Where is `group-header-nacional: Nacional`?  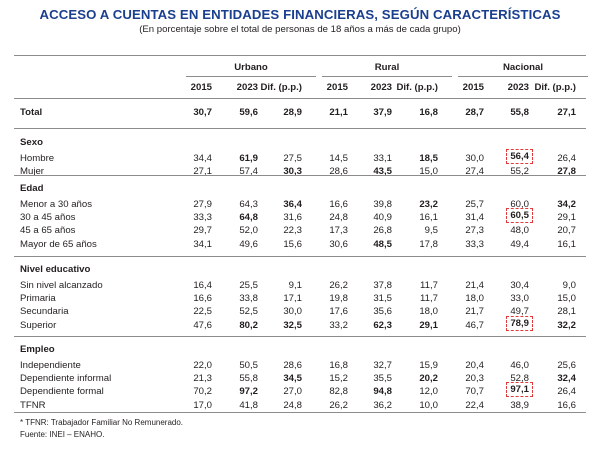
group-header-nacional: Nacional is located at coordinates (523, 67).